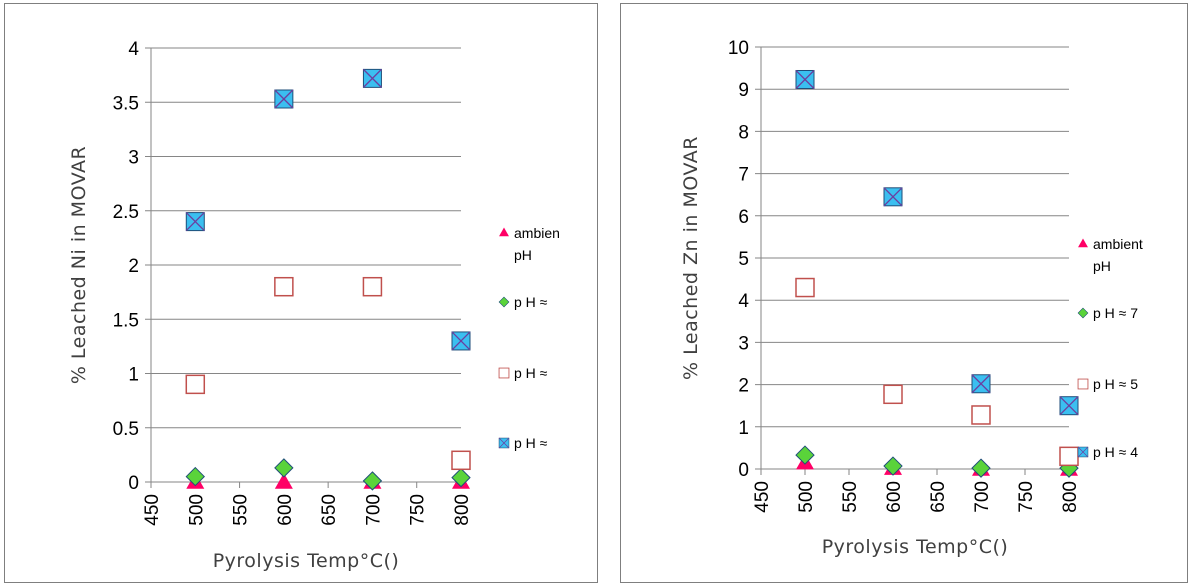  What do you see at coordinates (691, 258) in the screenshot?
I see `y-axis-title: % Leached Zn in MOVAR` at bounding box center [691, 258].